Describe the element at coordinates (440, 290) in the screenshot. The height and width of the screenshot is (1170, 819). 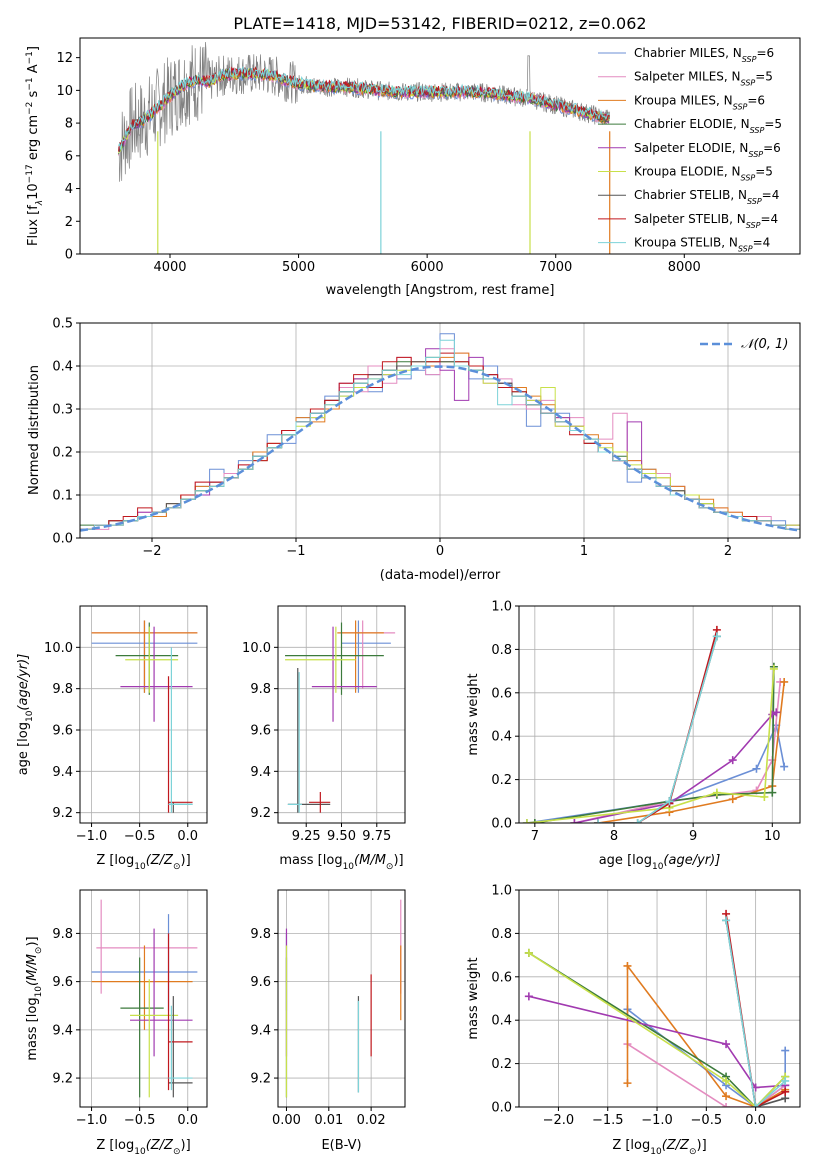
I see `x-axis-label: wavelength [Angstrom, rest frame]` at that location.